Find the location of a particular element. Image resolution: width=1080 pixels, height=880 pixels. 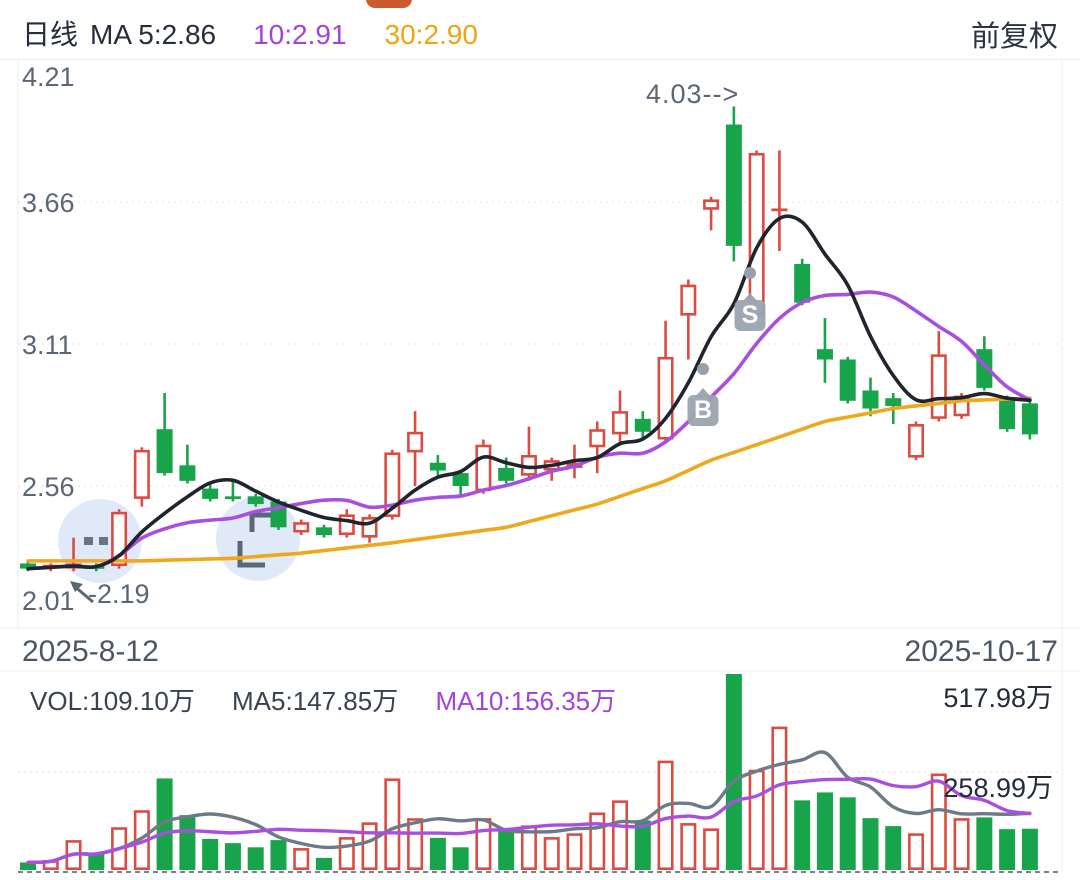

volume-ma10-line is located at coordinates (529, 820).